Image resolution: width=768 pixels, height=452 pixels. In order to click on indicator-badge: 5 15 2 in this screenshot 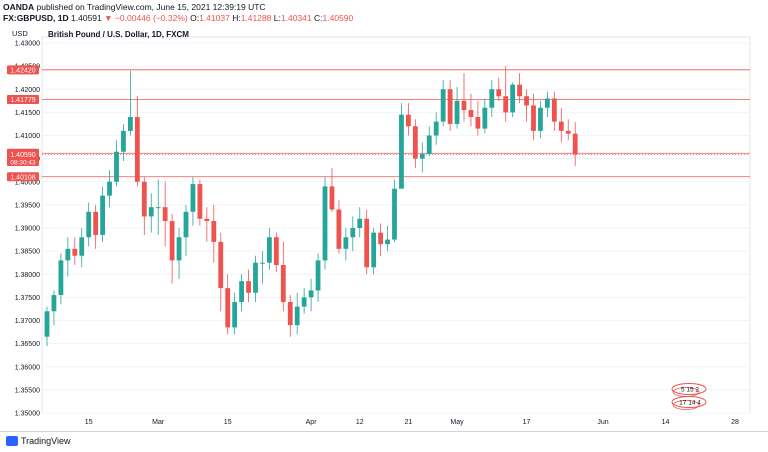, I will do `click(689, 390)`.